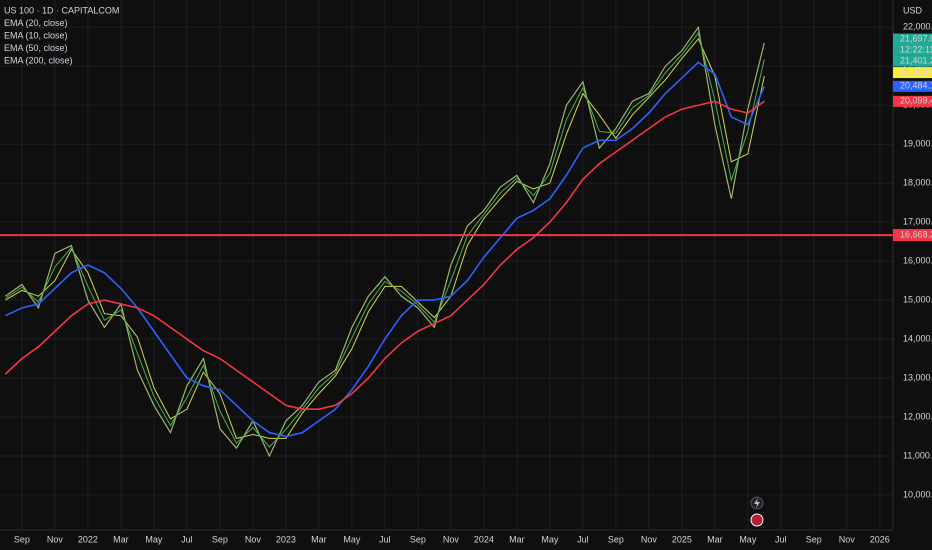 This screenshot has width=932, height=550. I want to click on price-tag-label: 16,668.2, so click(916, 234).